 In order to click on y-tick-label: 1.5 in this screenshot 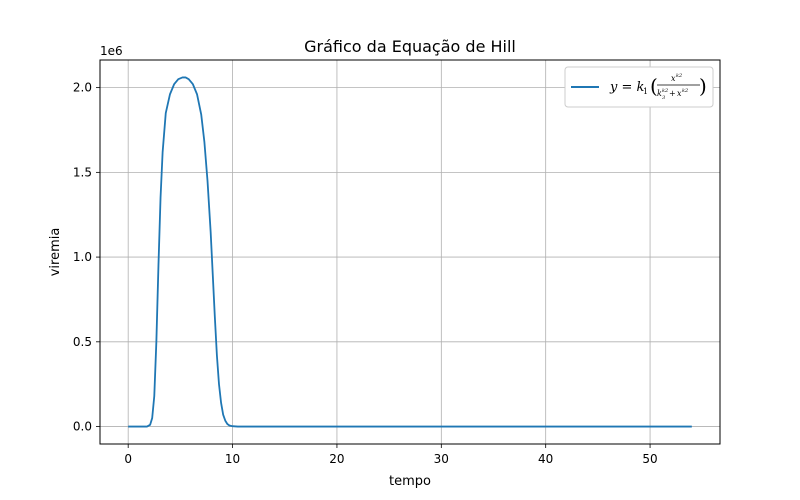, I will do `click(82, 172)`.